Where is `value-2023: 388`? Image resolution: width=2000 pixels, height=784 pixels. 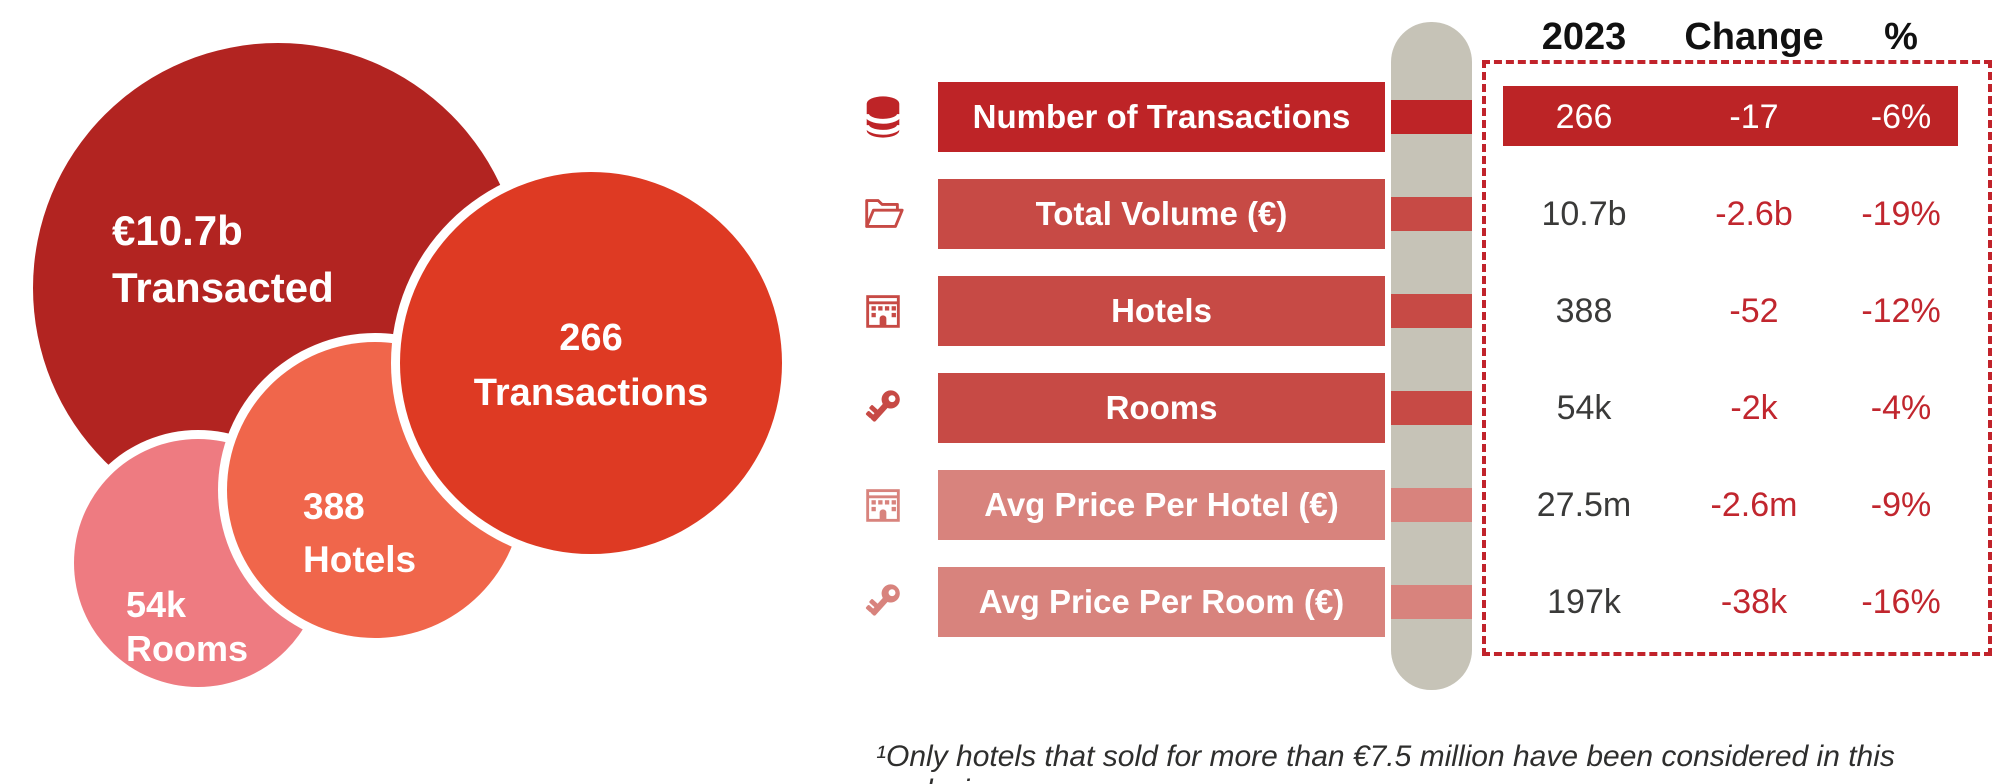 value-2023: 388 is located at coordinates (1584, 311).